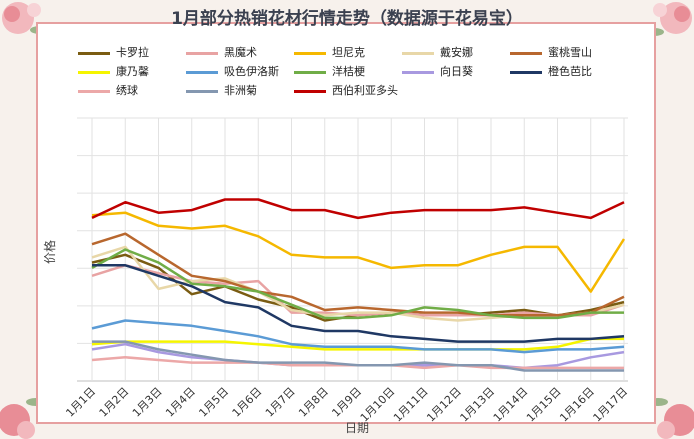 This screenshot has height=439, width=694. I want to click on x-tick-label: 1月3日, so click(147, 402).